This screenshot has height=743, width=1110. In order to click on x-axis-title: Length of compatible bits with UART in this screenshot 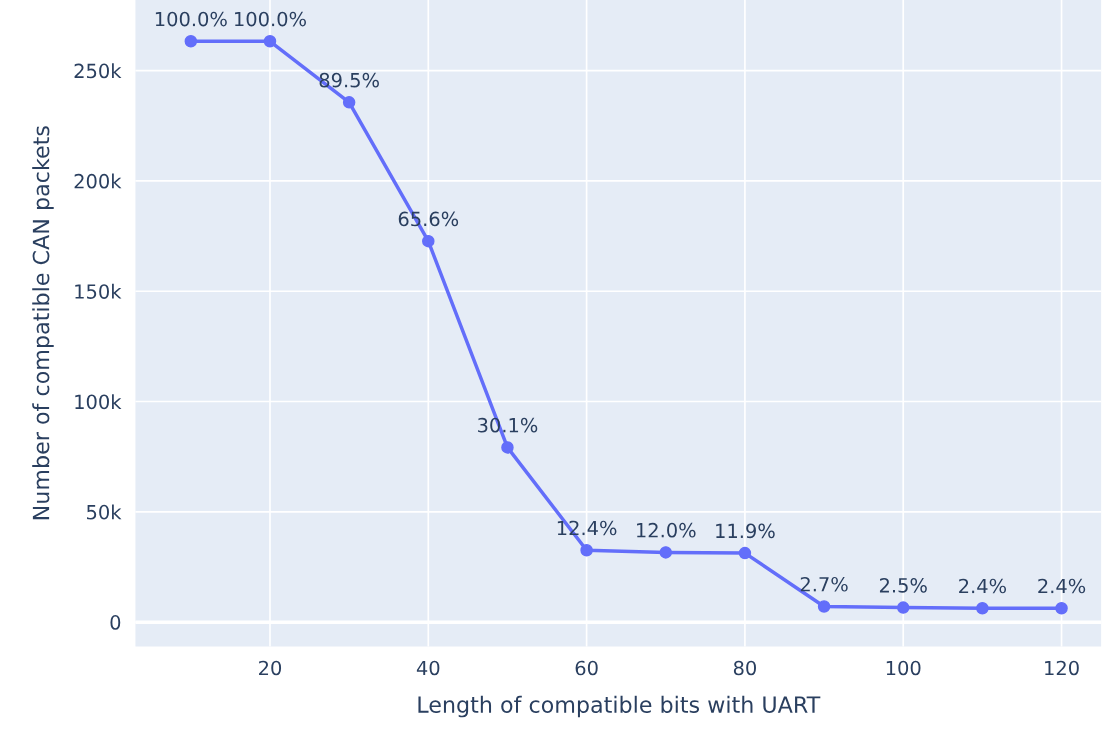, I will do `click(619, 706)`.